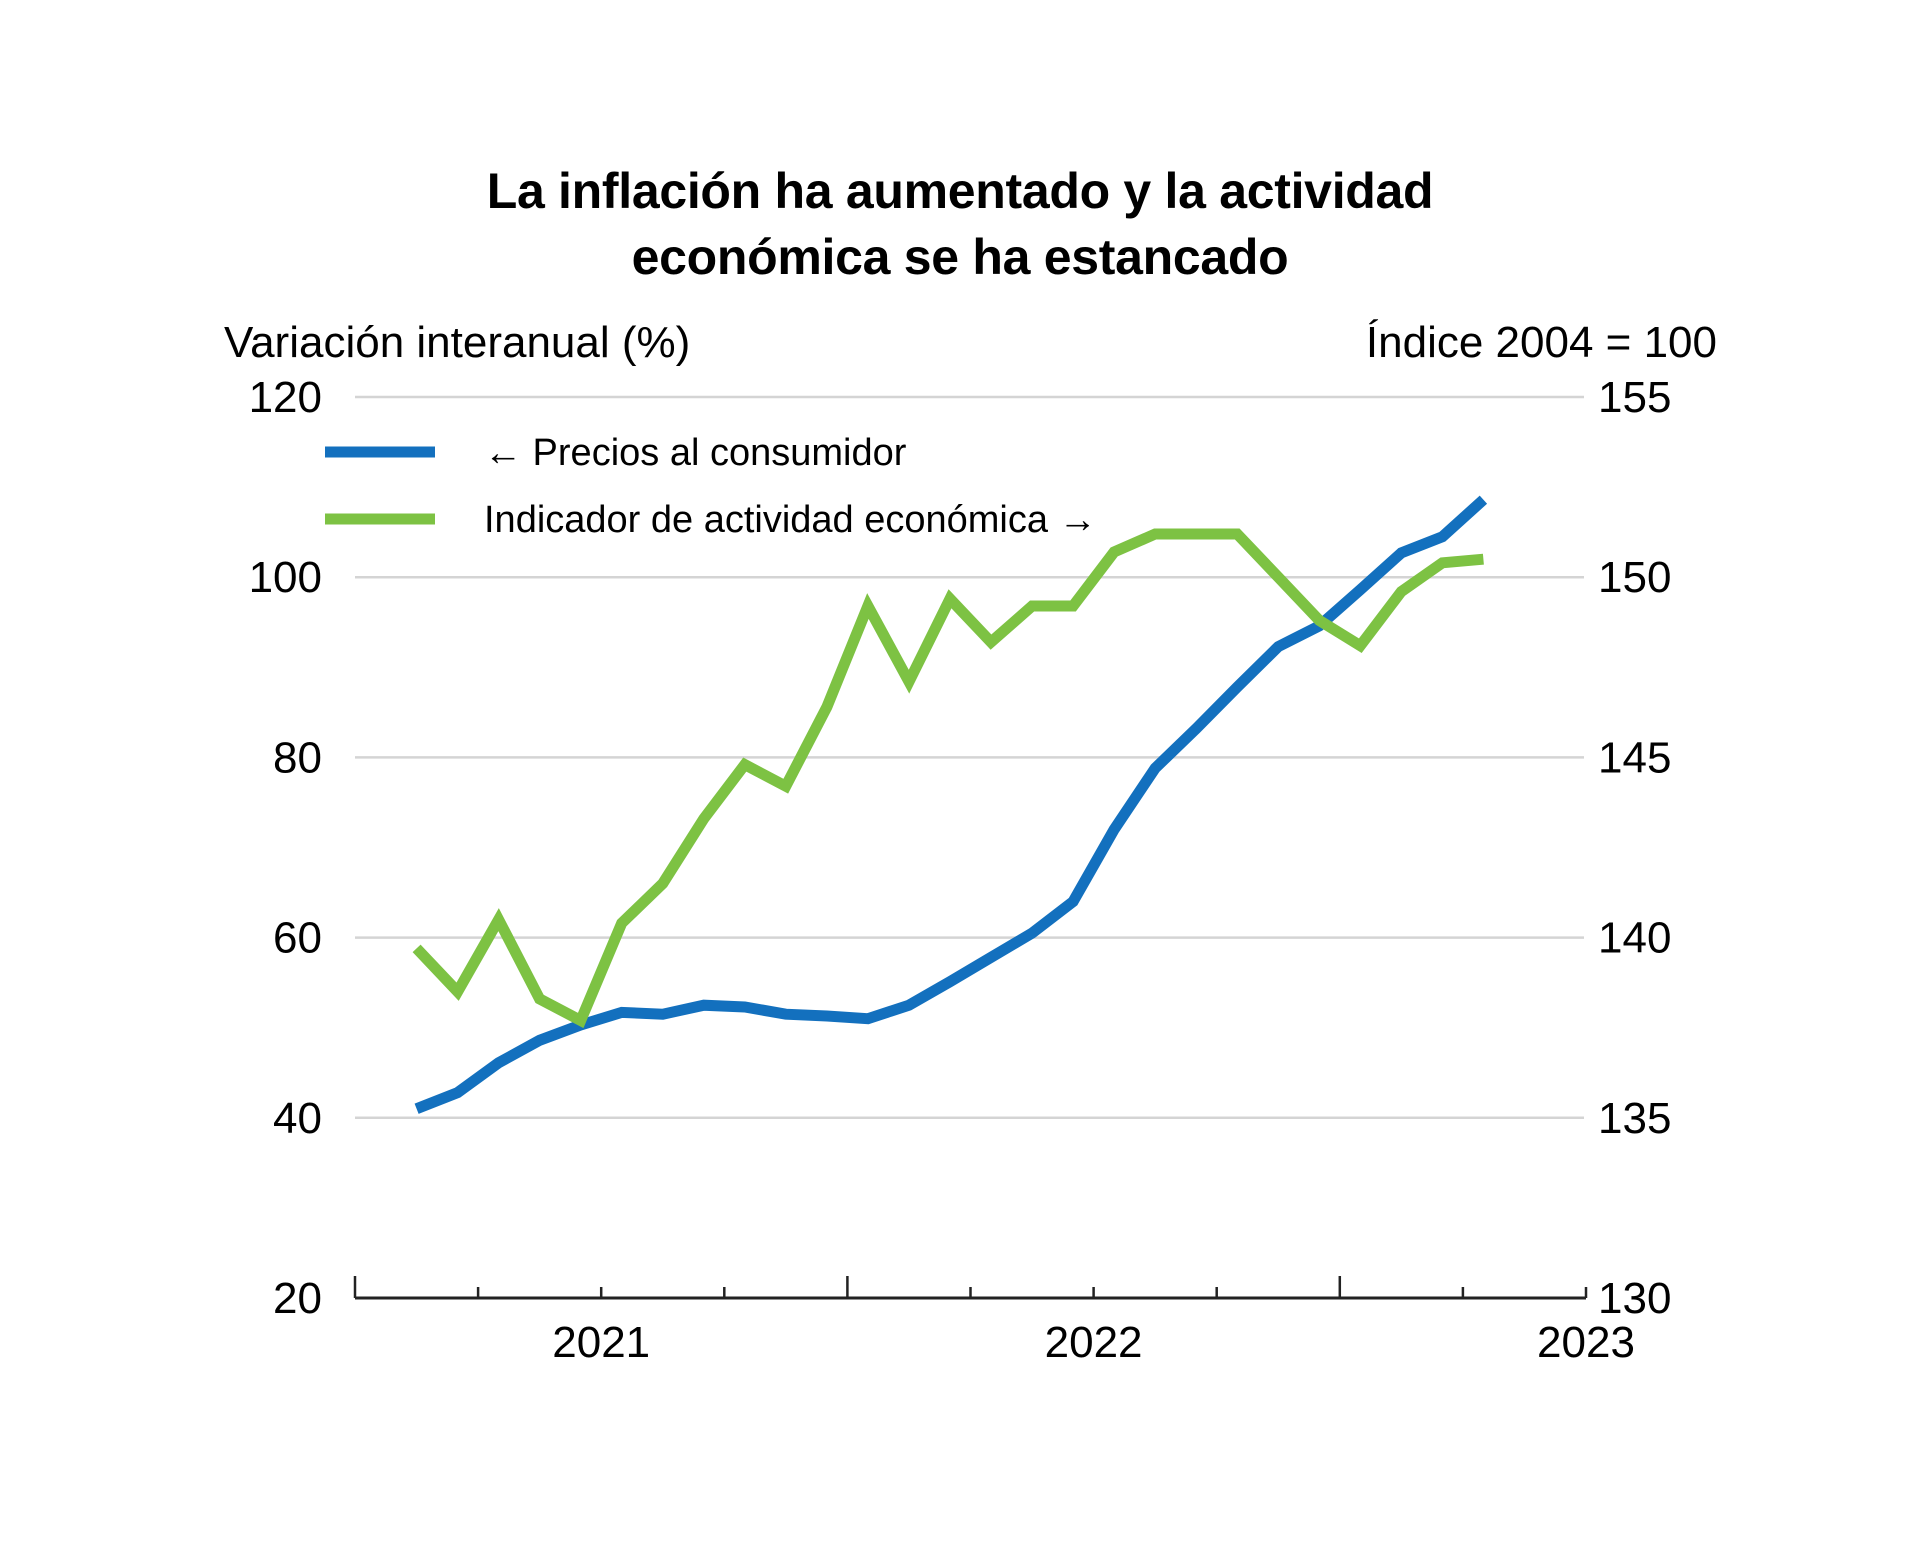 The height and width of the screenshot is (1559, 1920). I want to click on right-tick-label: 155, so click(1634, 397).